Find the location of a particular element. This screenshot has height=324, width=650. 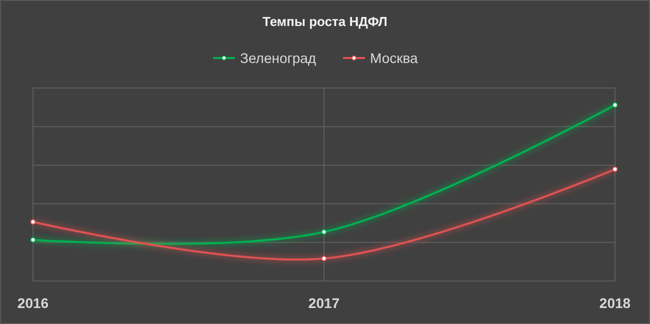

chart-title: Темпы роста НДФЛ is located at coordinates (325, 21).